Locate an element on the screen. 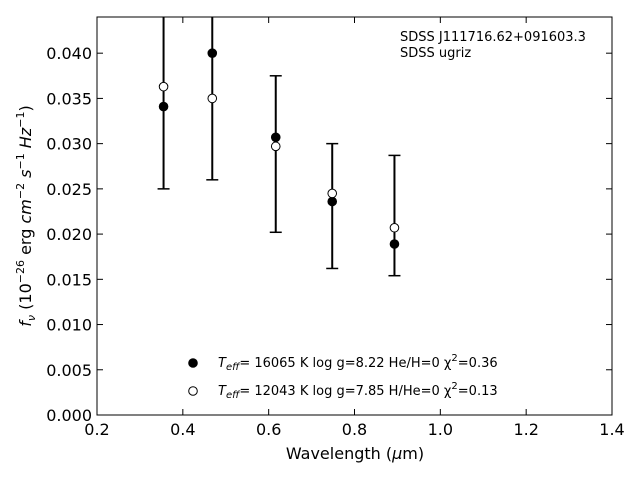 The image size is (640, 480). x-axis-label: Wavelength (μm) is located at coordinates (355, 453).